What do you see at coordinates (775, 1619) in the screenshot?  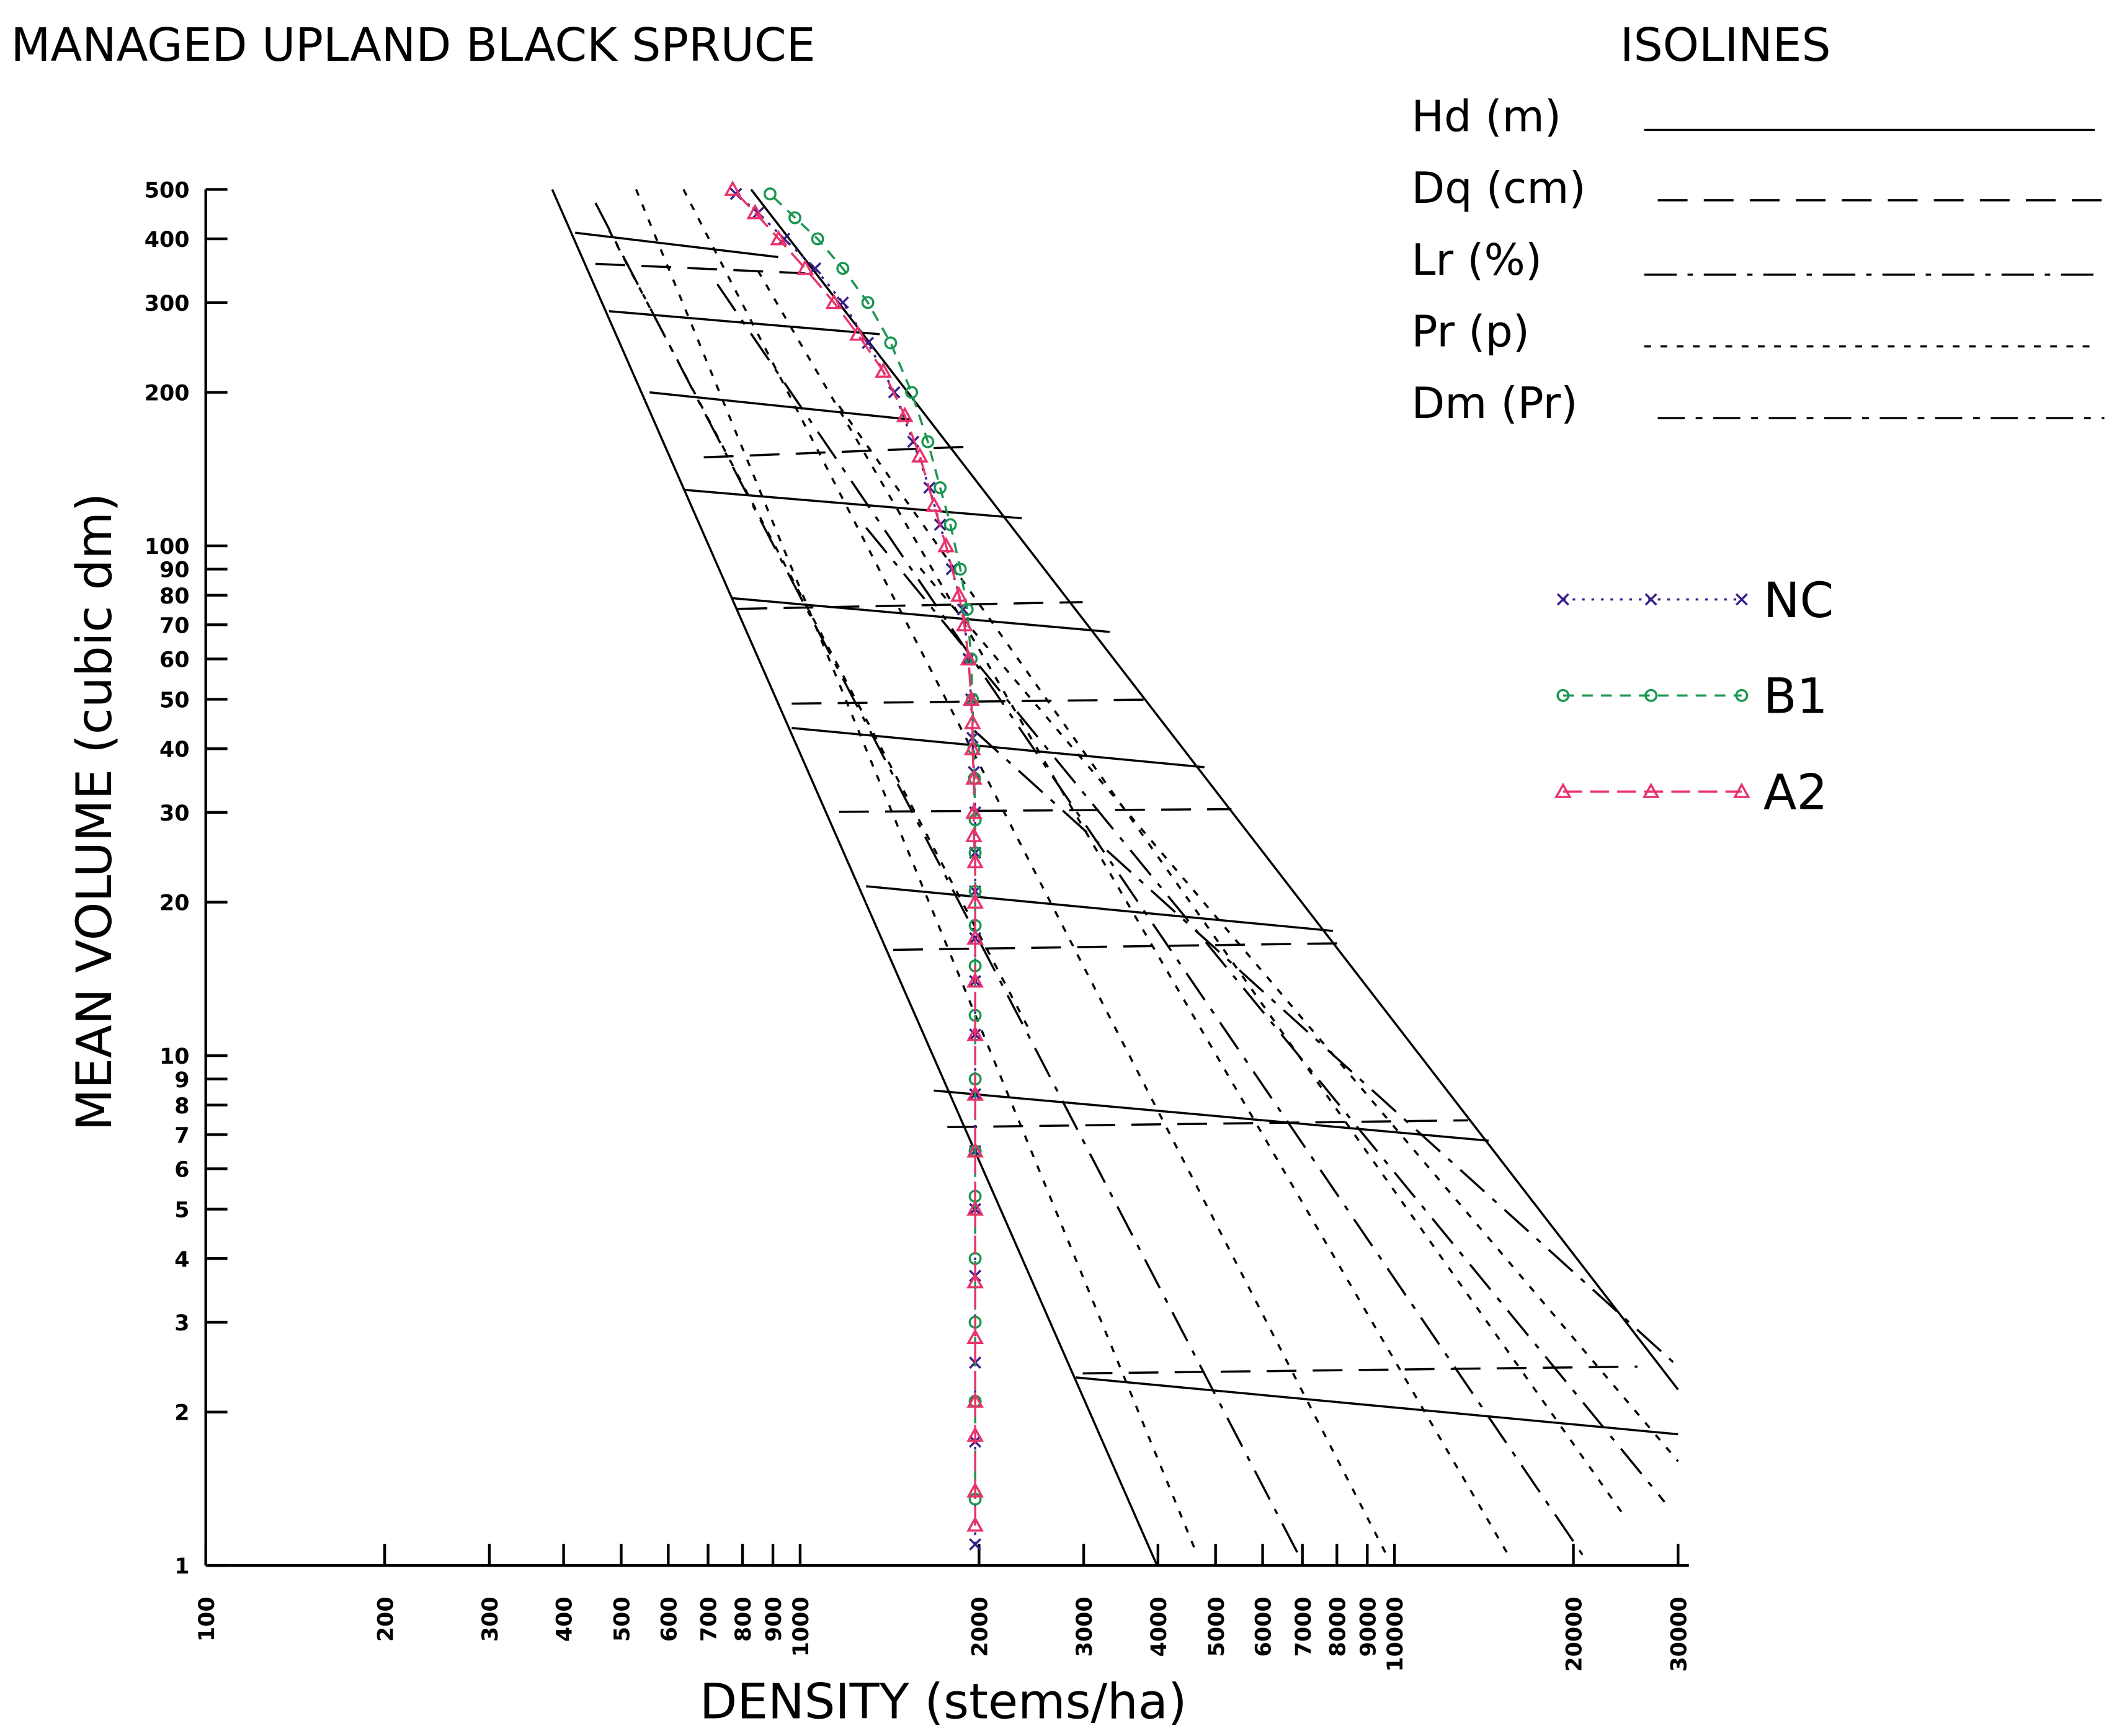 I see `x-tick-label: 900` at bounding box center [775, 1619].